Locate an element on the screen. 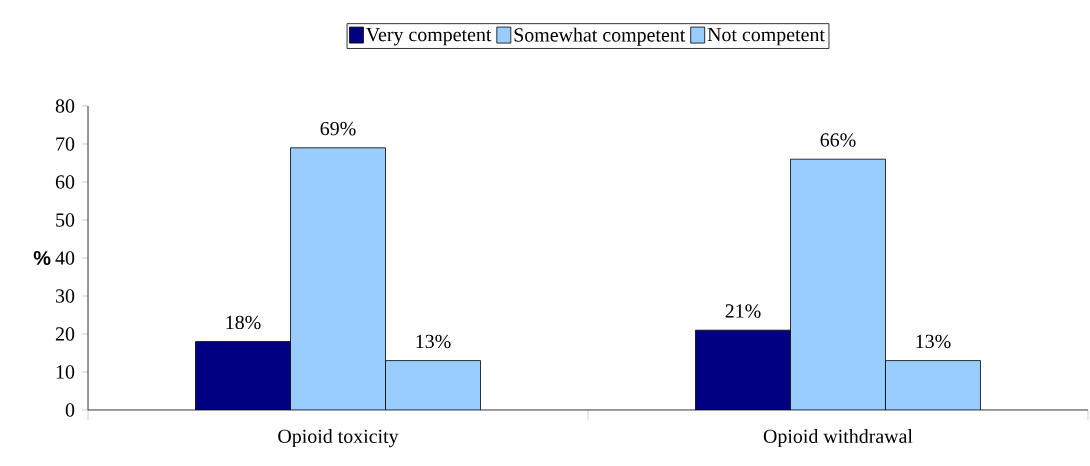 The width and height of the screenshot is (1090, 466). data-label: 66% is located at coordinates (838, 140).